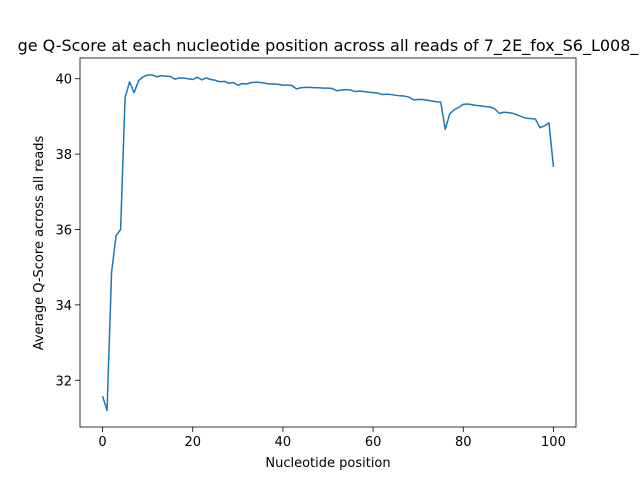 The height and width of the screenshot is (480, 640). Describe the element at coordinates (553, 442) in the screenshot. I see `x-tick-label: 100` at that location.